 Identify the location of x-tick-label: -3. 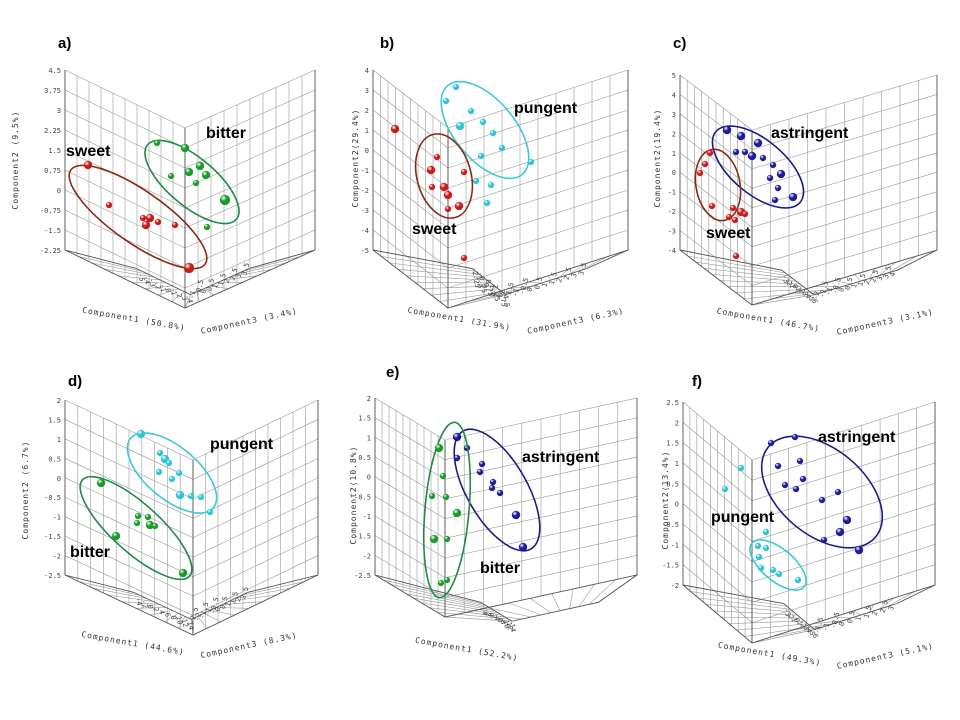
(785, 279).